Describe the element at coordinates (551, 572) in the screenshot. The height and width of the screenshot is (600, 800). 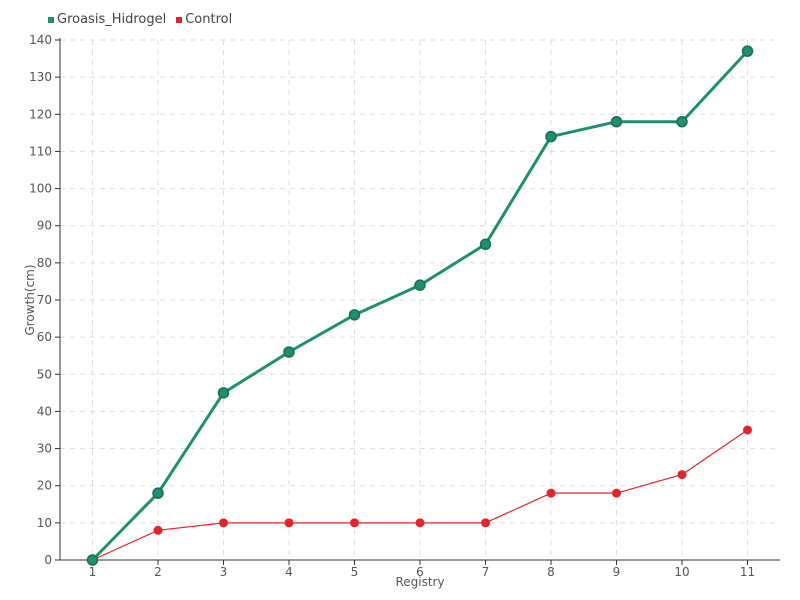
I see `x-tick-label: 8` at that location.